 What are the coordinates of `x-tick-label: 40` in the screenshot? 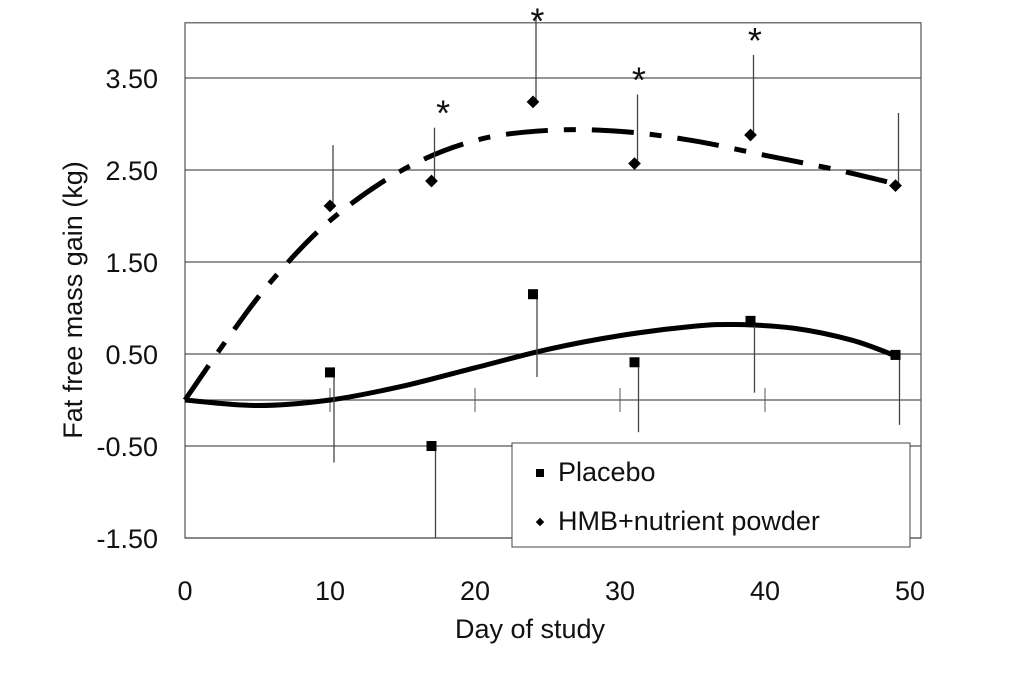 It's located at (765, 591).